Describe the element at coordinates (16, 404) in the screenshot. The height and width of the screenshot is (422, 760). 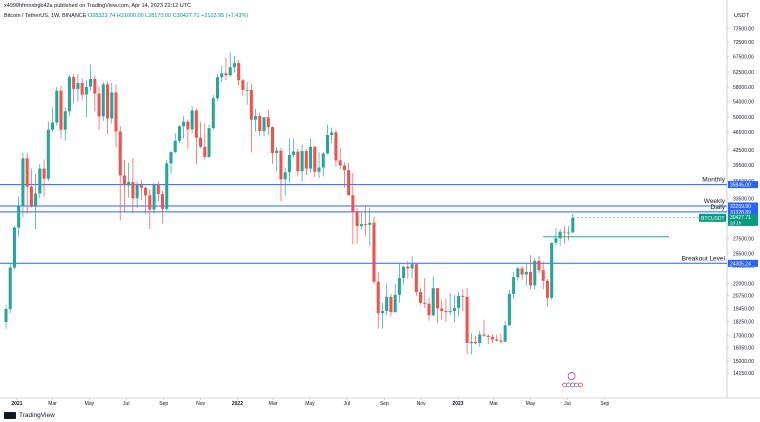
I see `time-tick-label: 2021` at that location.